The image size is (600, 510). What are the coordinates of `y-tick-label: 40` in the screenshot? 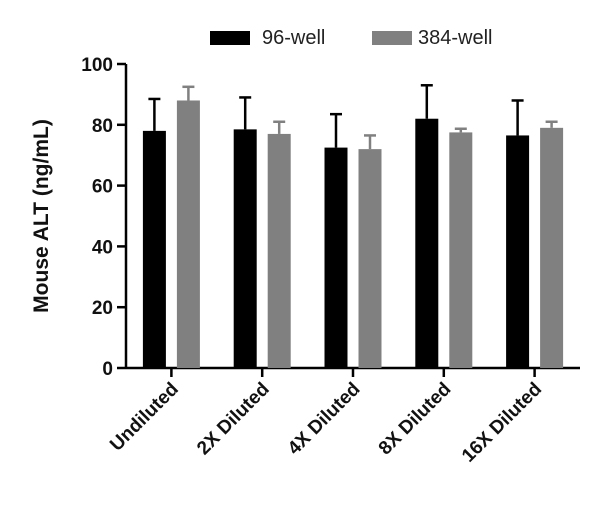 It's located at (102, 247).